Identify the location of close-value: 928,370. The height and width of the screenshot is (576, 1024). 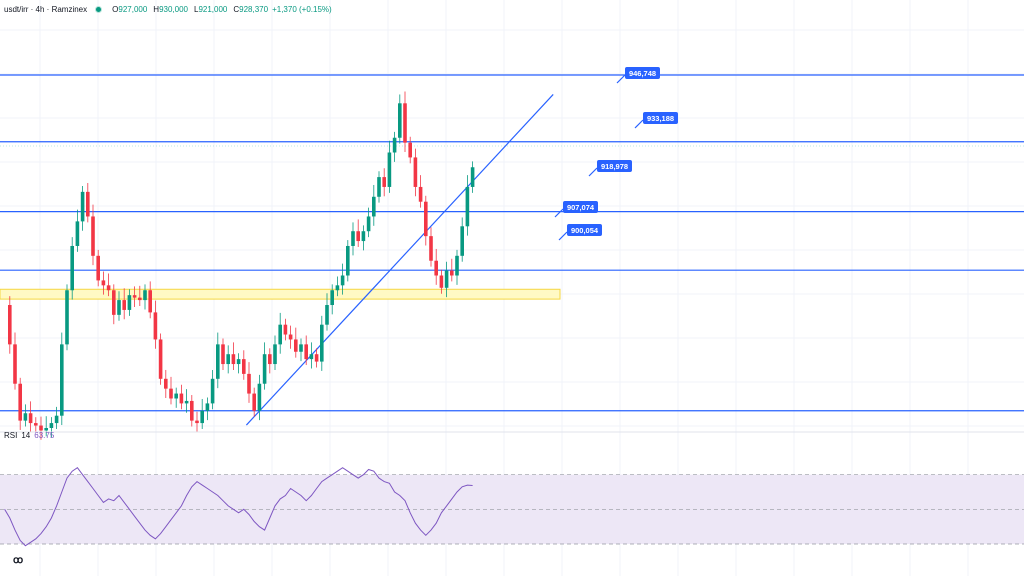
(254, 9).